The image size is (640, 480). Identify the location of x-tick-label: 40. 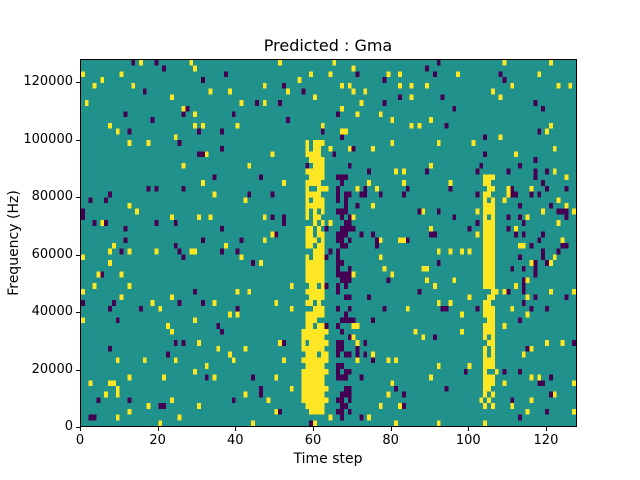
(235, 440).